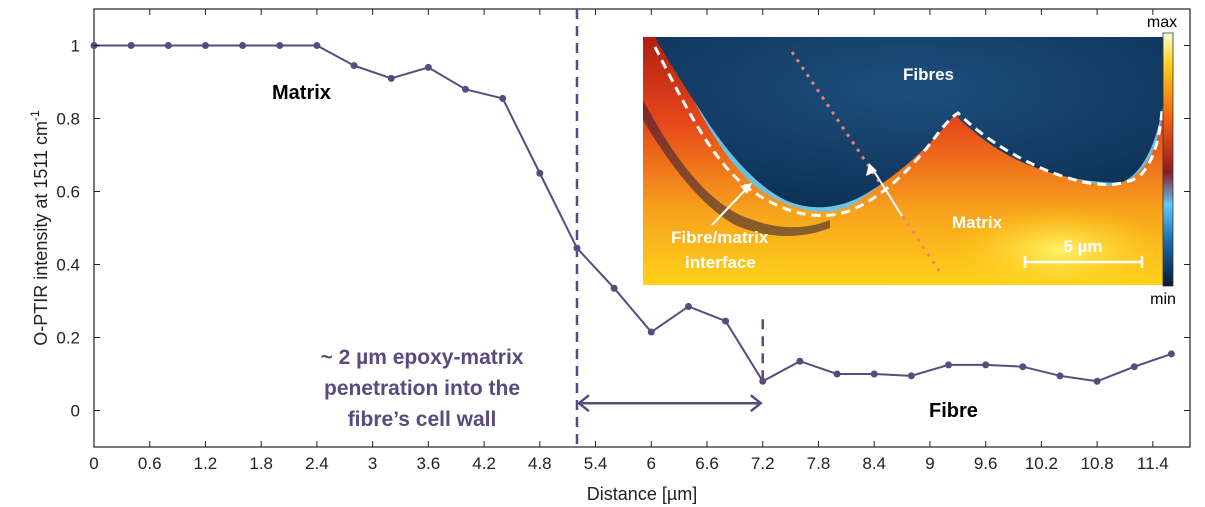  Describe the element at coordinates (730, 206) in the screenshot. I see `inset-interface-arrow-left` at that location.